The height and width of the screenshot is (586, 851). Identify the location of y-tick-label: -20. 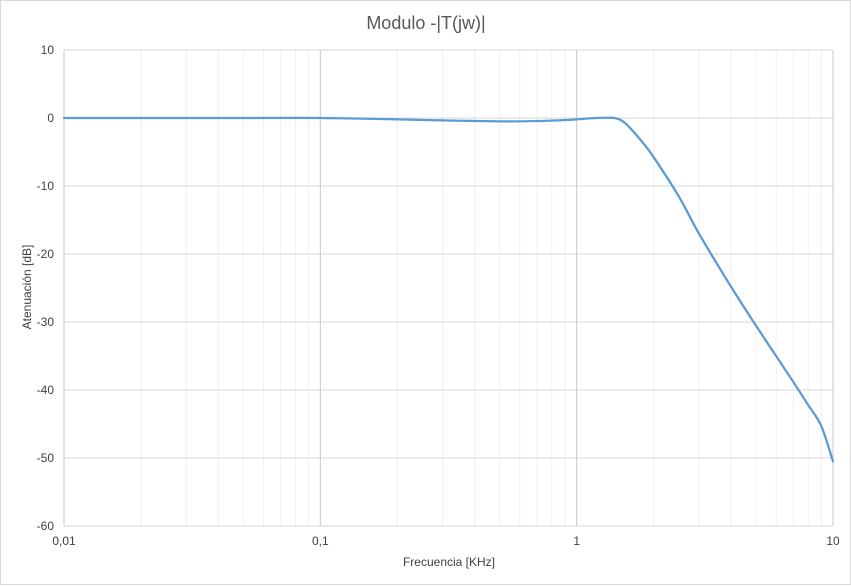
(46, 254).